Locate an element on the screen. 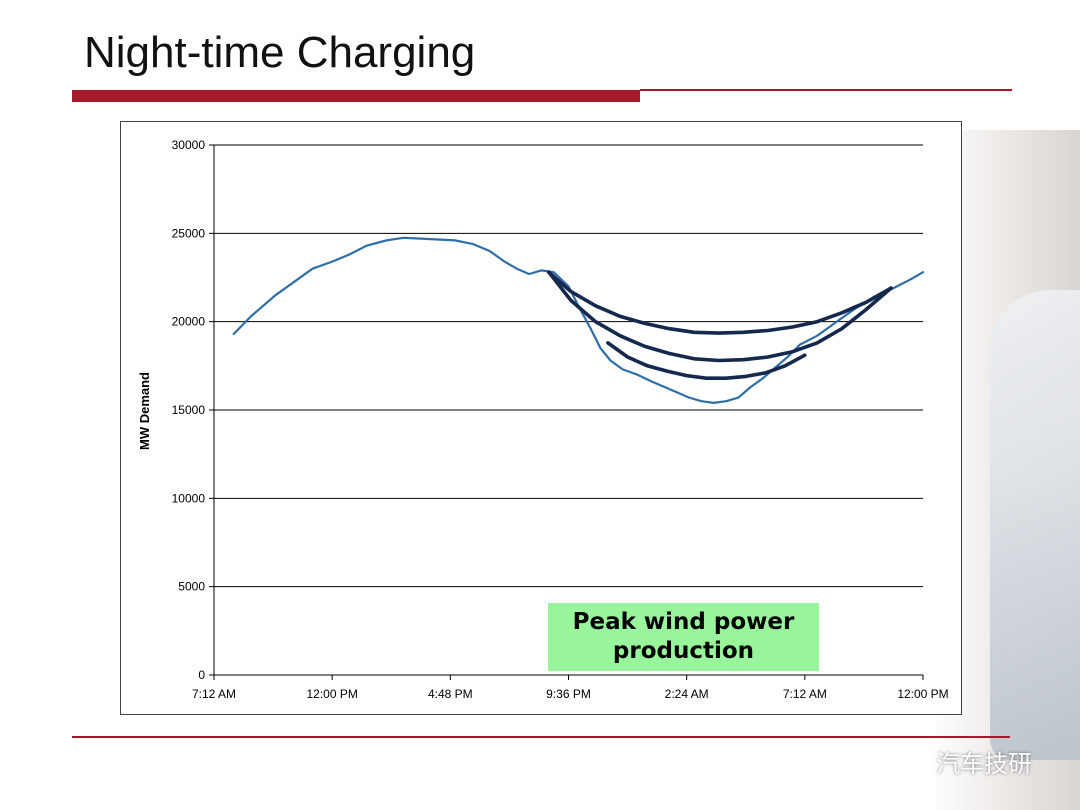 Image resolution: width=1080 pixels, height=810 pixels. y-tick-label: 25000 is located at coordinates (189, 233).